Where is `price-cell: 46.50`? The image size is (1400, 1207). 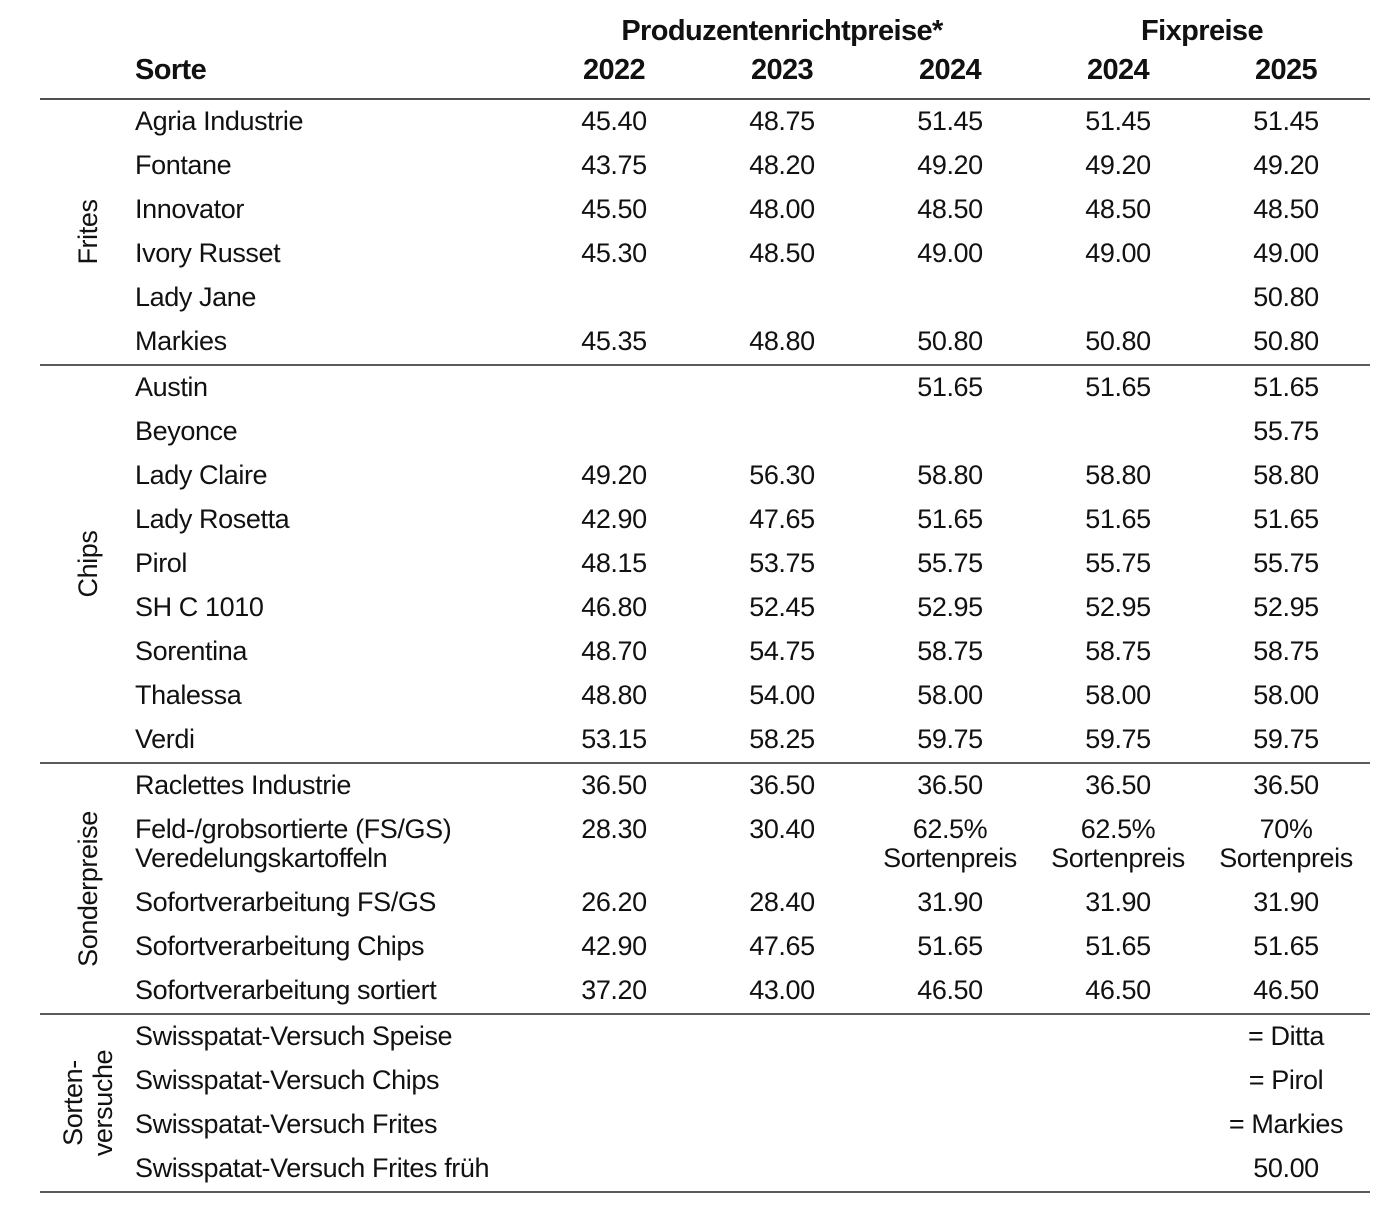
price-cell: 46.50 is located at coordinates (950, 990).